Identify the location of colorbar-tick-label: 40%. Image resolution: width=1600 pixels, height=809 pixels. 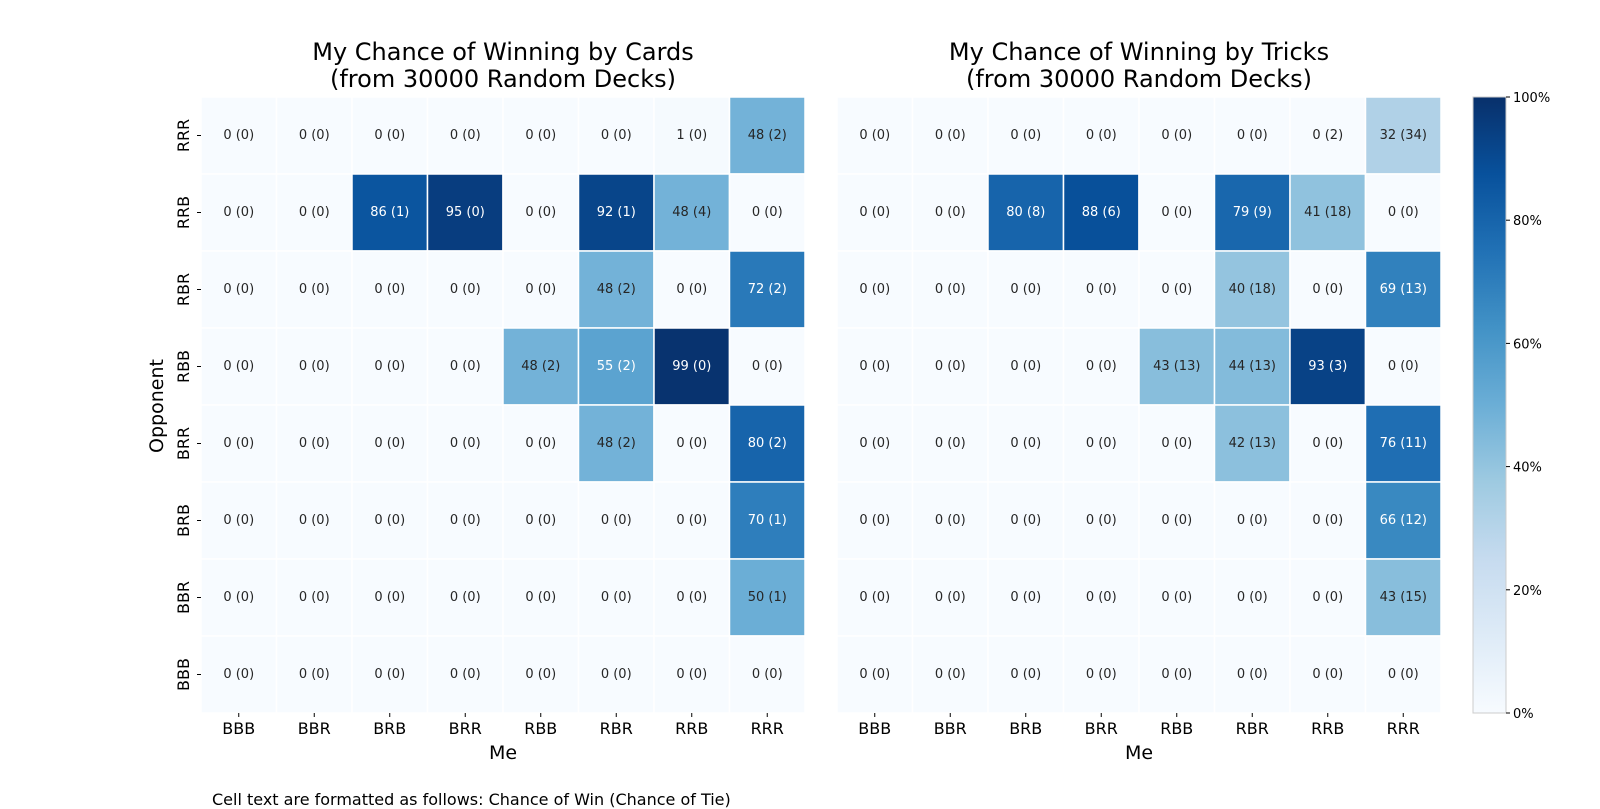
(1527, 468).